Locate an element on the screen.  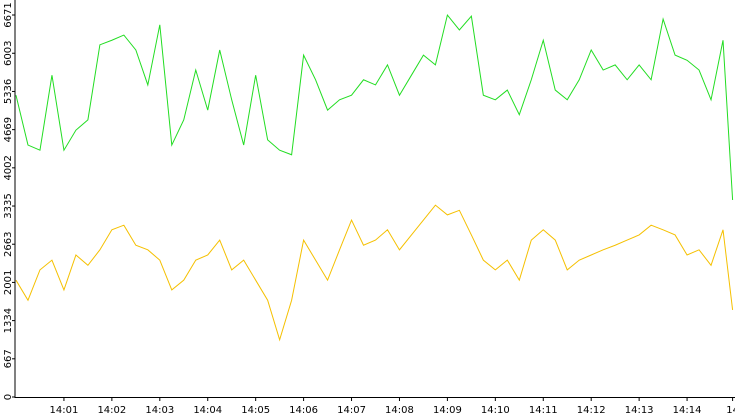
x-tick-label: 14:14 is located at coordinates (687, 410).